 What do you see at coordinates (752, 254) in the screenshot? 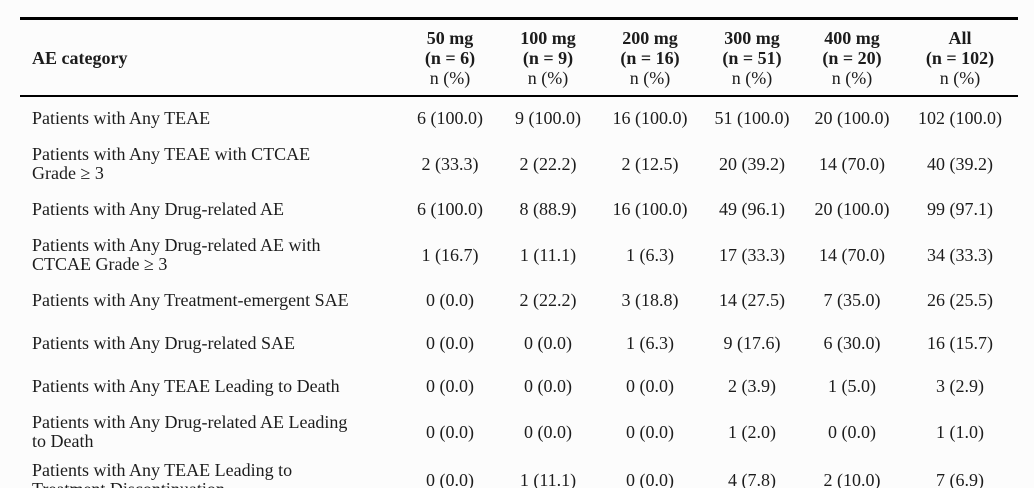
I see `value-cell: 17 (33.3)` at bounding box center [752, 254].